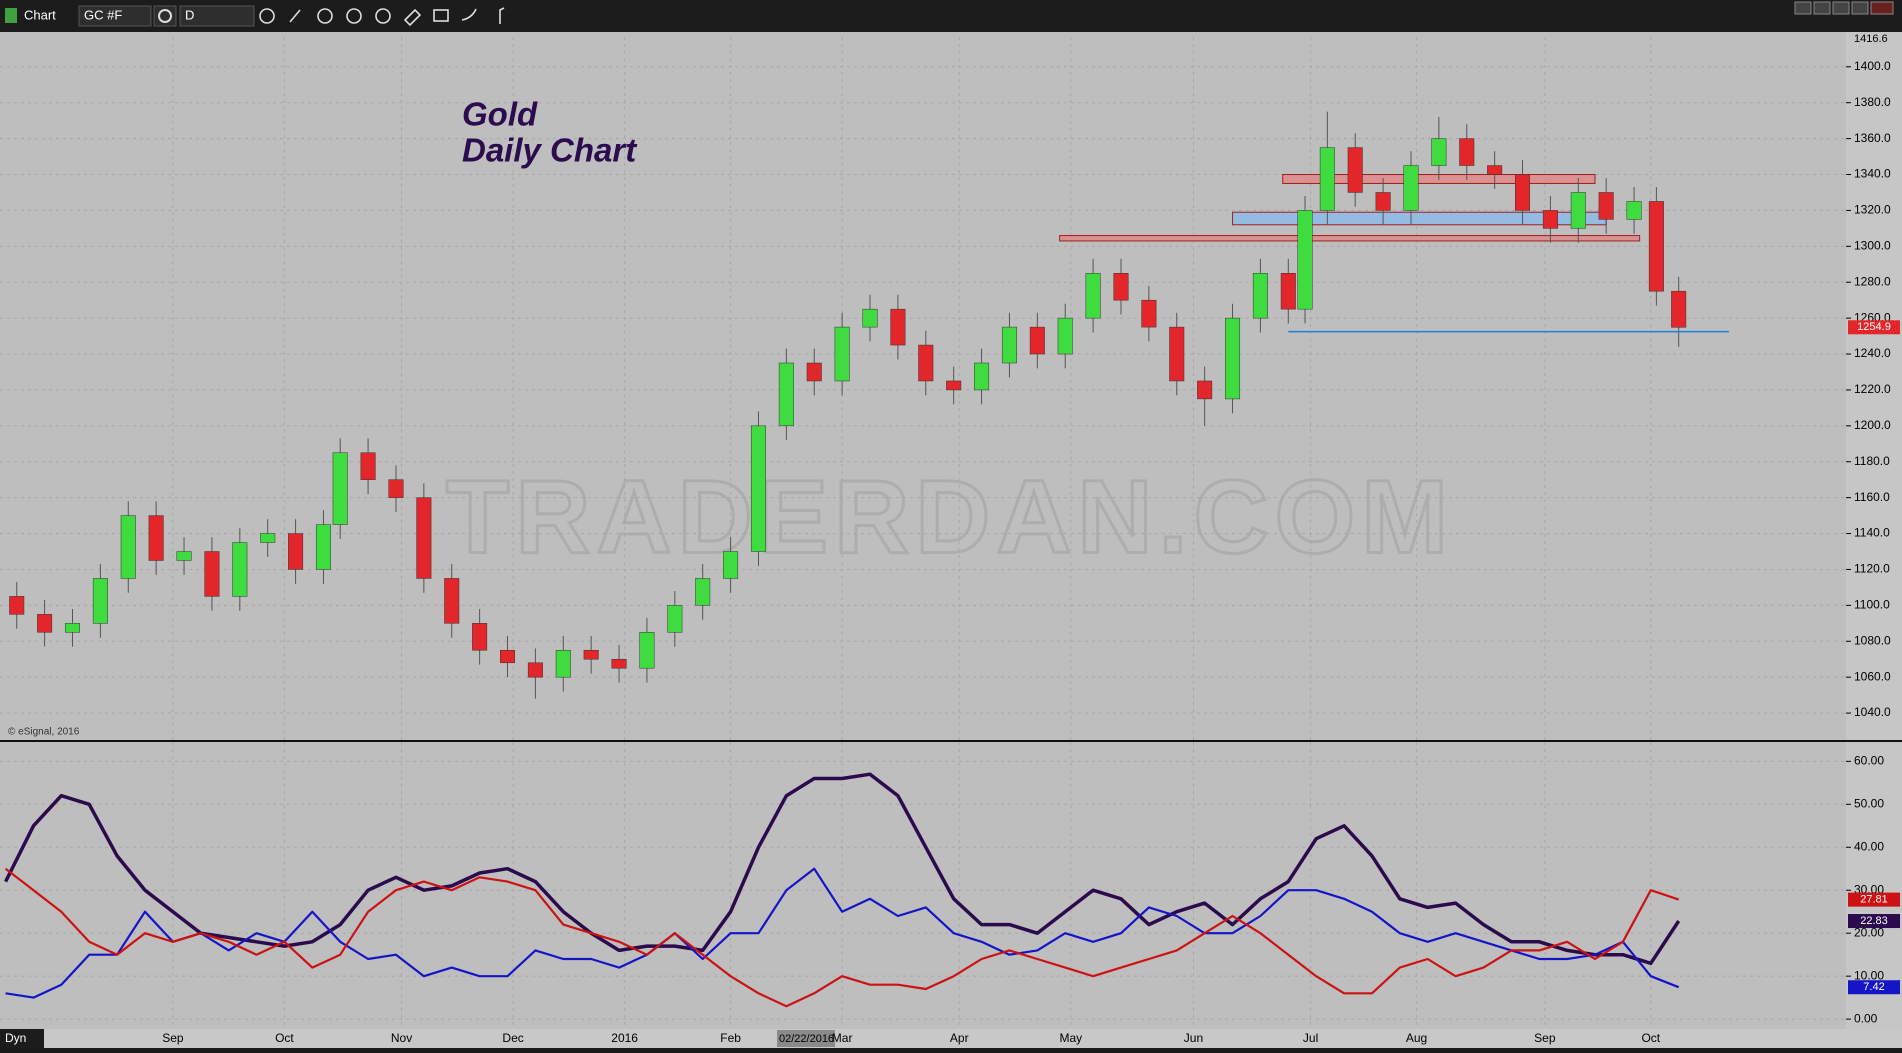  What do you see at coordinates (1822, 8) in the screenshot?
I see `restore-button` at bounding box center [1822, 8].